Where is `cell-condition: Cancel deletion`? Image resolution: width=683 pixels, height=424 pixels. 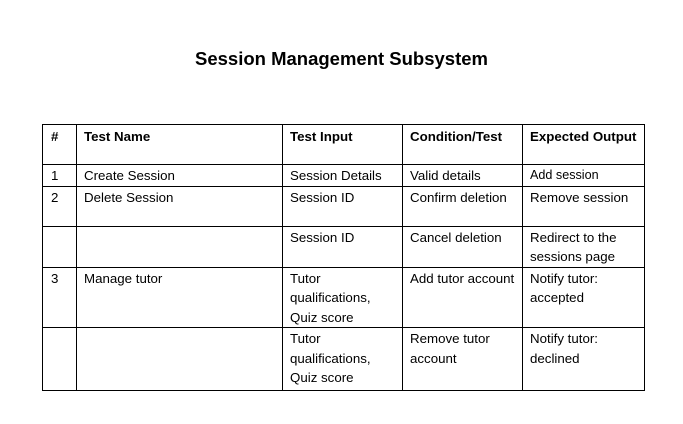
cell-condition: Cancel deletion is located at coordinates (462, 246).